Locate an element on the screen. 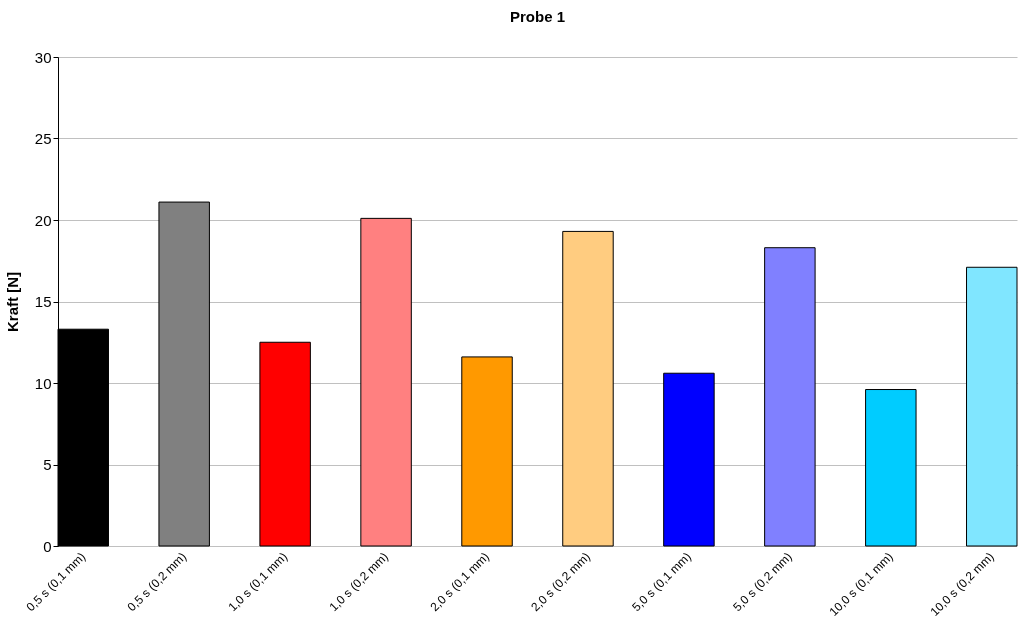  y-tick-label: 15 is located at coordinates (43, 301).